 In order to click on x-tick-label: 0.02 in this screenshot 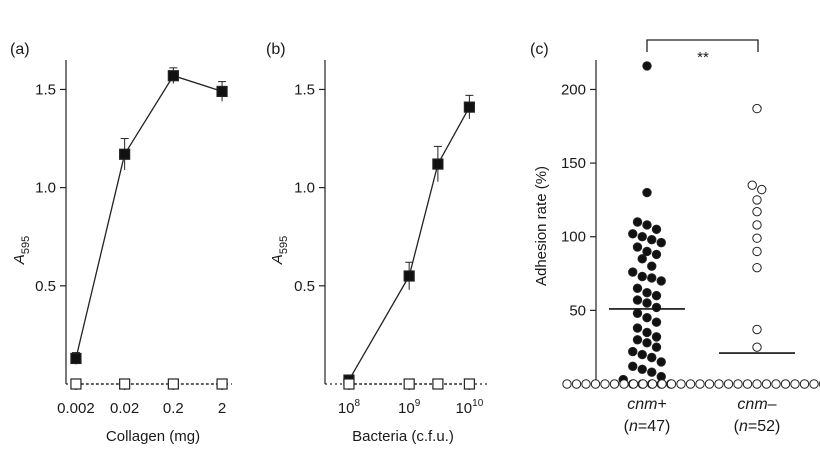, I will do `click(124, 408)`.